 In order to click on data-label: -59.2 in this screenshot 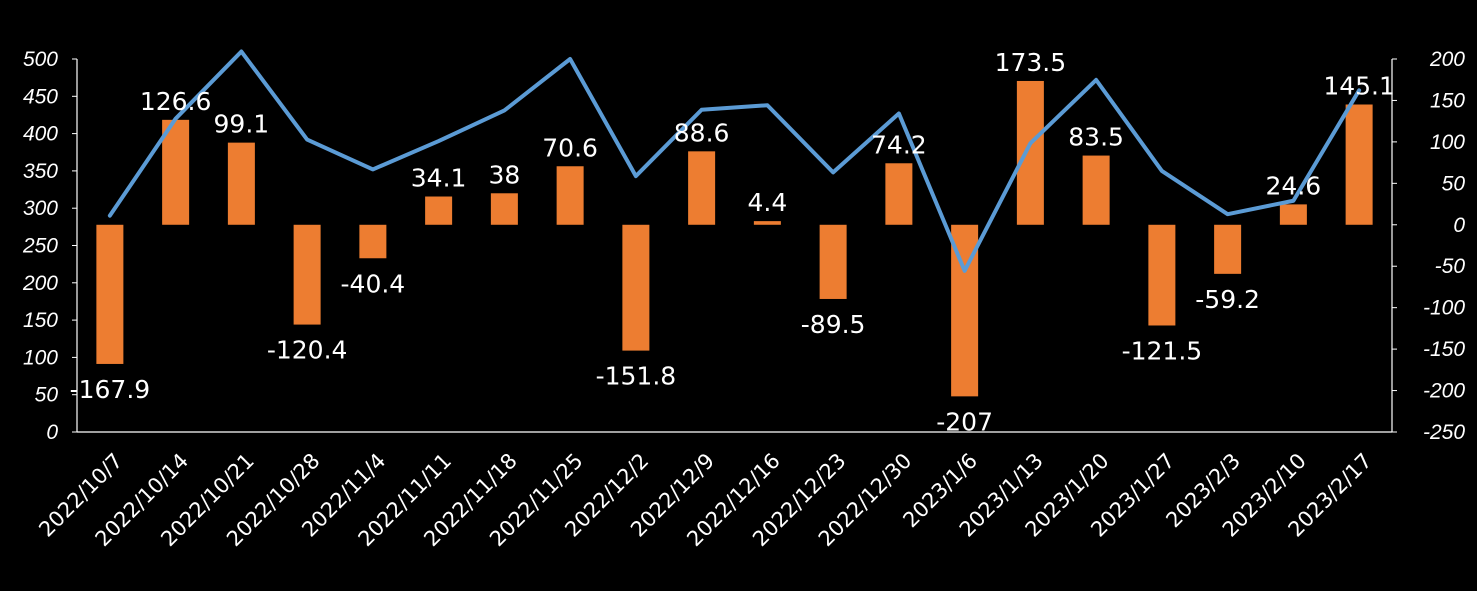, I will do `click(1227, 299)`.